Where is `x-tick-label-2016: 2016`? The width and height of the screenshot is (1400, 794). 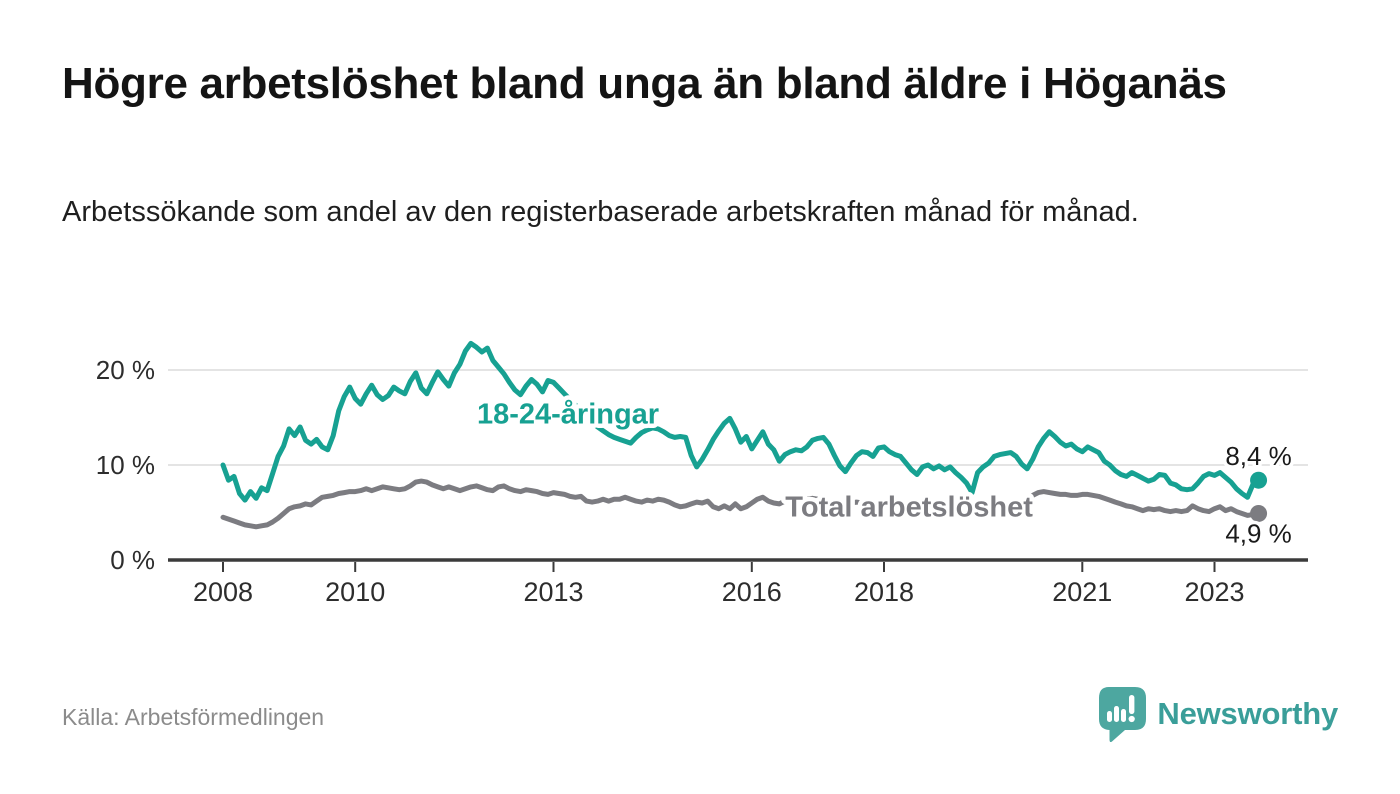
x-tick-label-2016: 2016 is located at coordinates (752, 592).